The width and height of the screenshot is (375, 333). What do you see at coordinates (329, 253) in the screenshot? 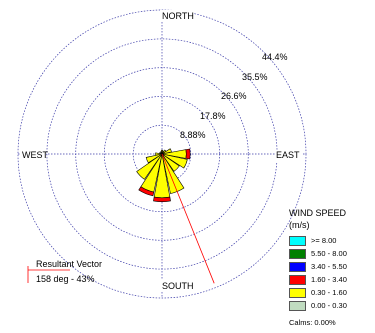
I see `legend-label: 5.50 - 8.00` at bounding box center [329, 253].